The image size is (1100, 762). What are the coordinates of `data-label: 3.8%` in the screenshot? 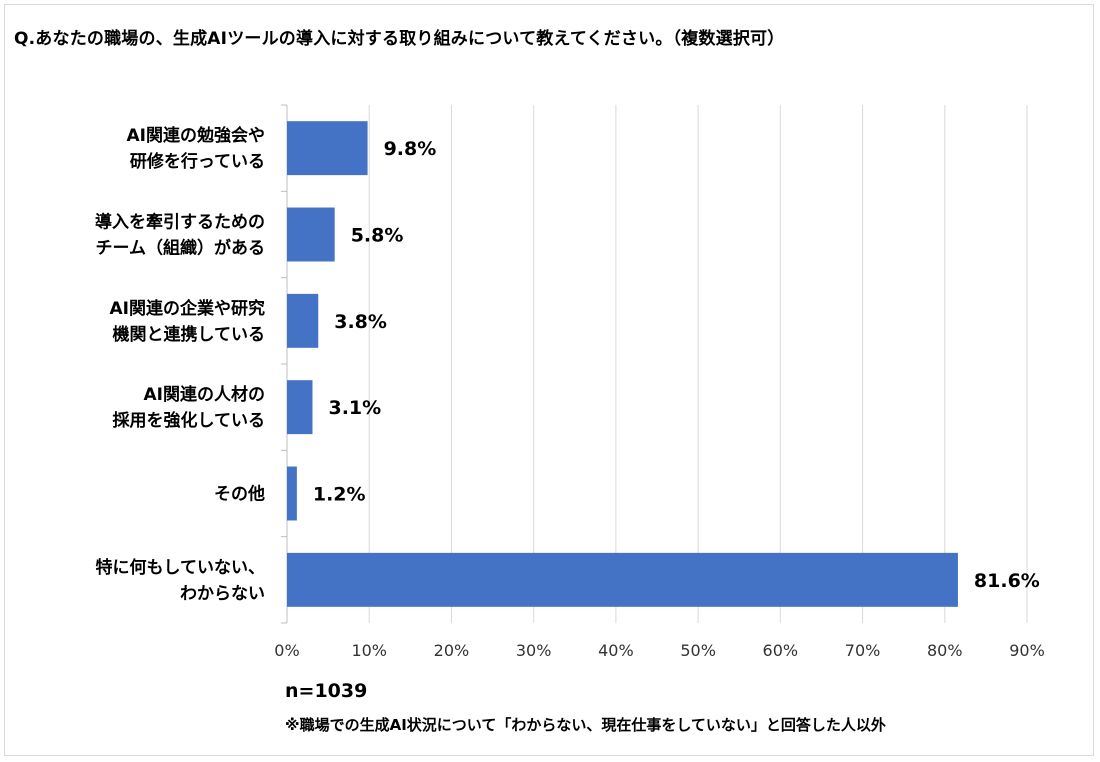 It's located at (360, 322).